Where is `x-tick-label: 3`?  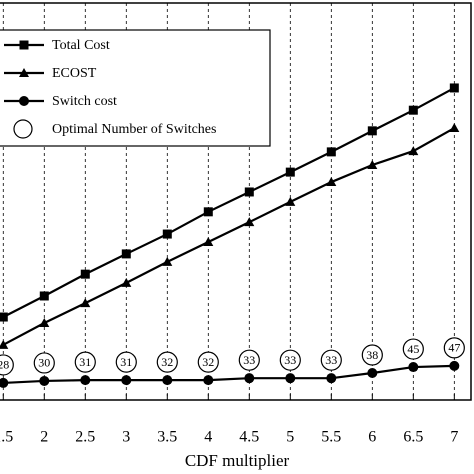
x-tick-label: 3 is located at coordinates (126, 437).